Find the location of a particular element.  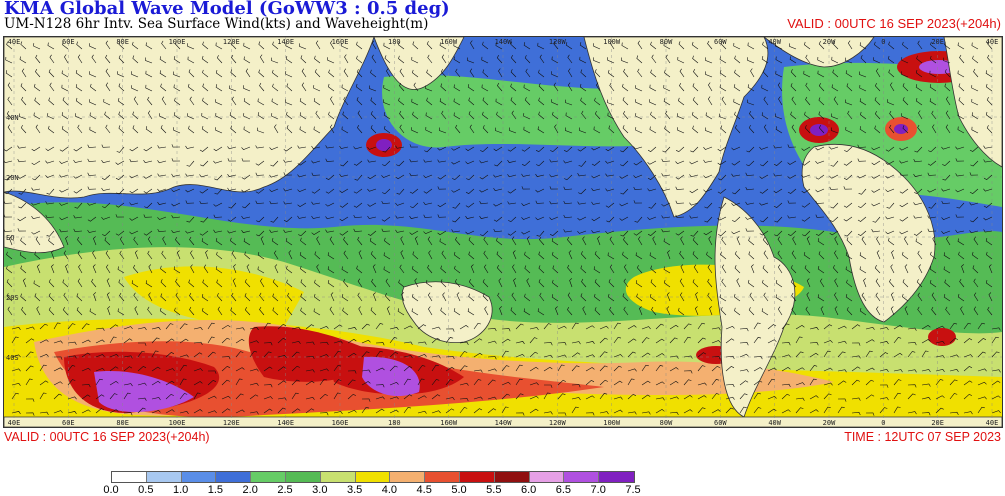

colorbar-label: 5.5 is located at coordinates (494, 490).